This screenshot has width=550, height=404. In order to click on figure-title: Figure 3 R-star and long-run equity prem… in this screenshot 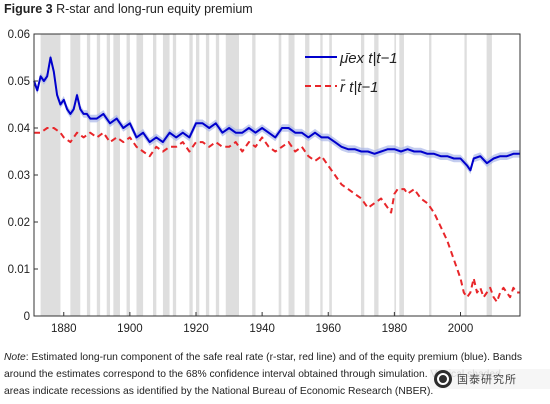, I will do `click(128, 9)`.